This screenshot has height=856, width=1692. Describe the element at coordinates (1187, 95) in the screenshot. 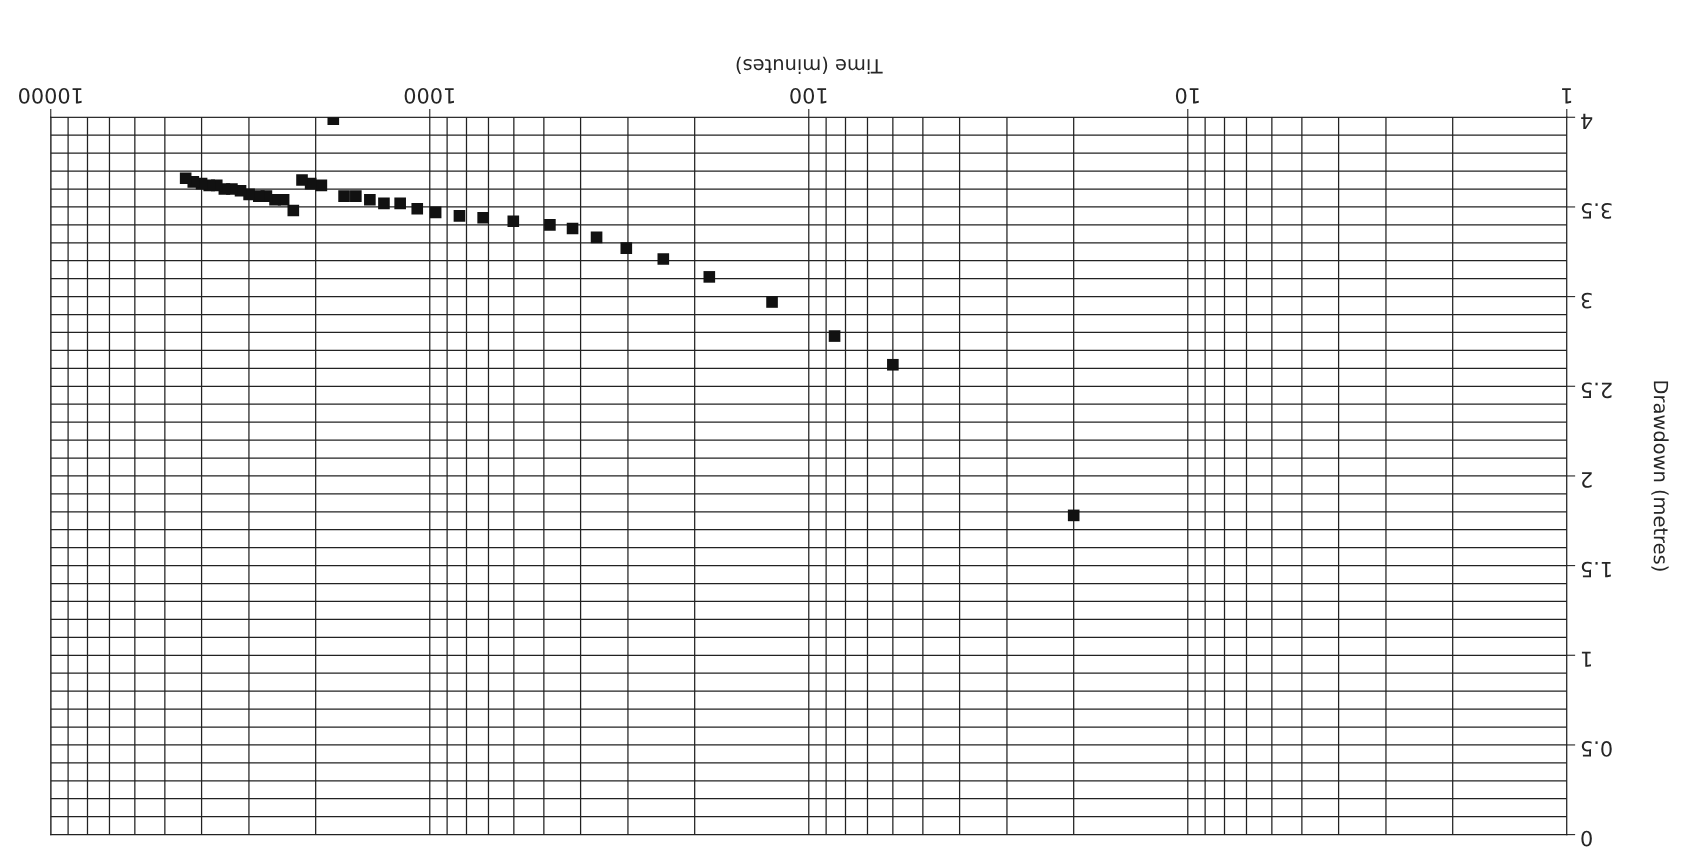

I see `x-tick-label: 10` at that location.